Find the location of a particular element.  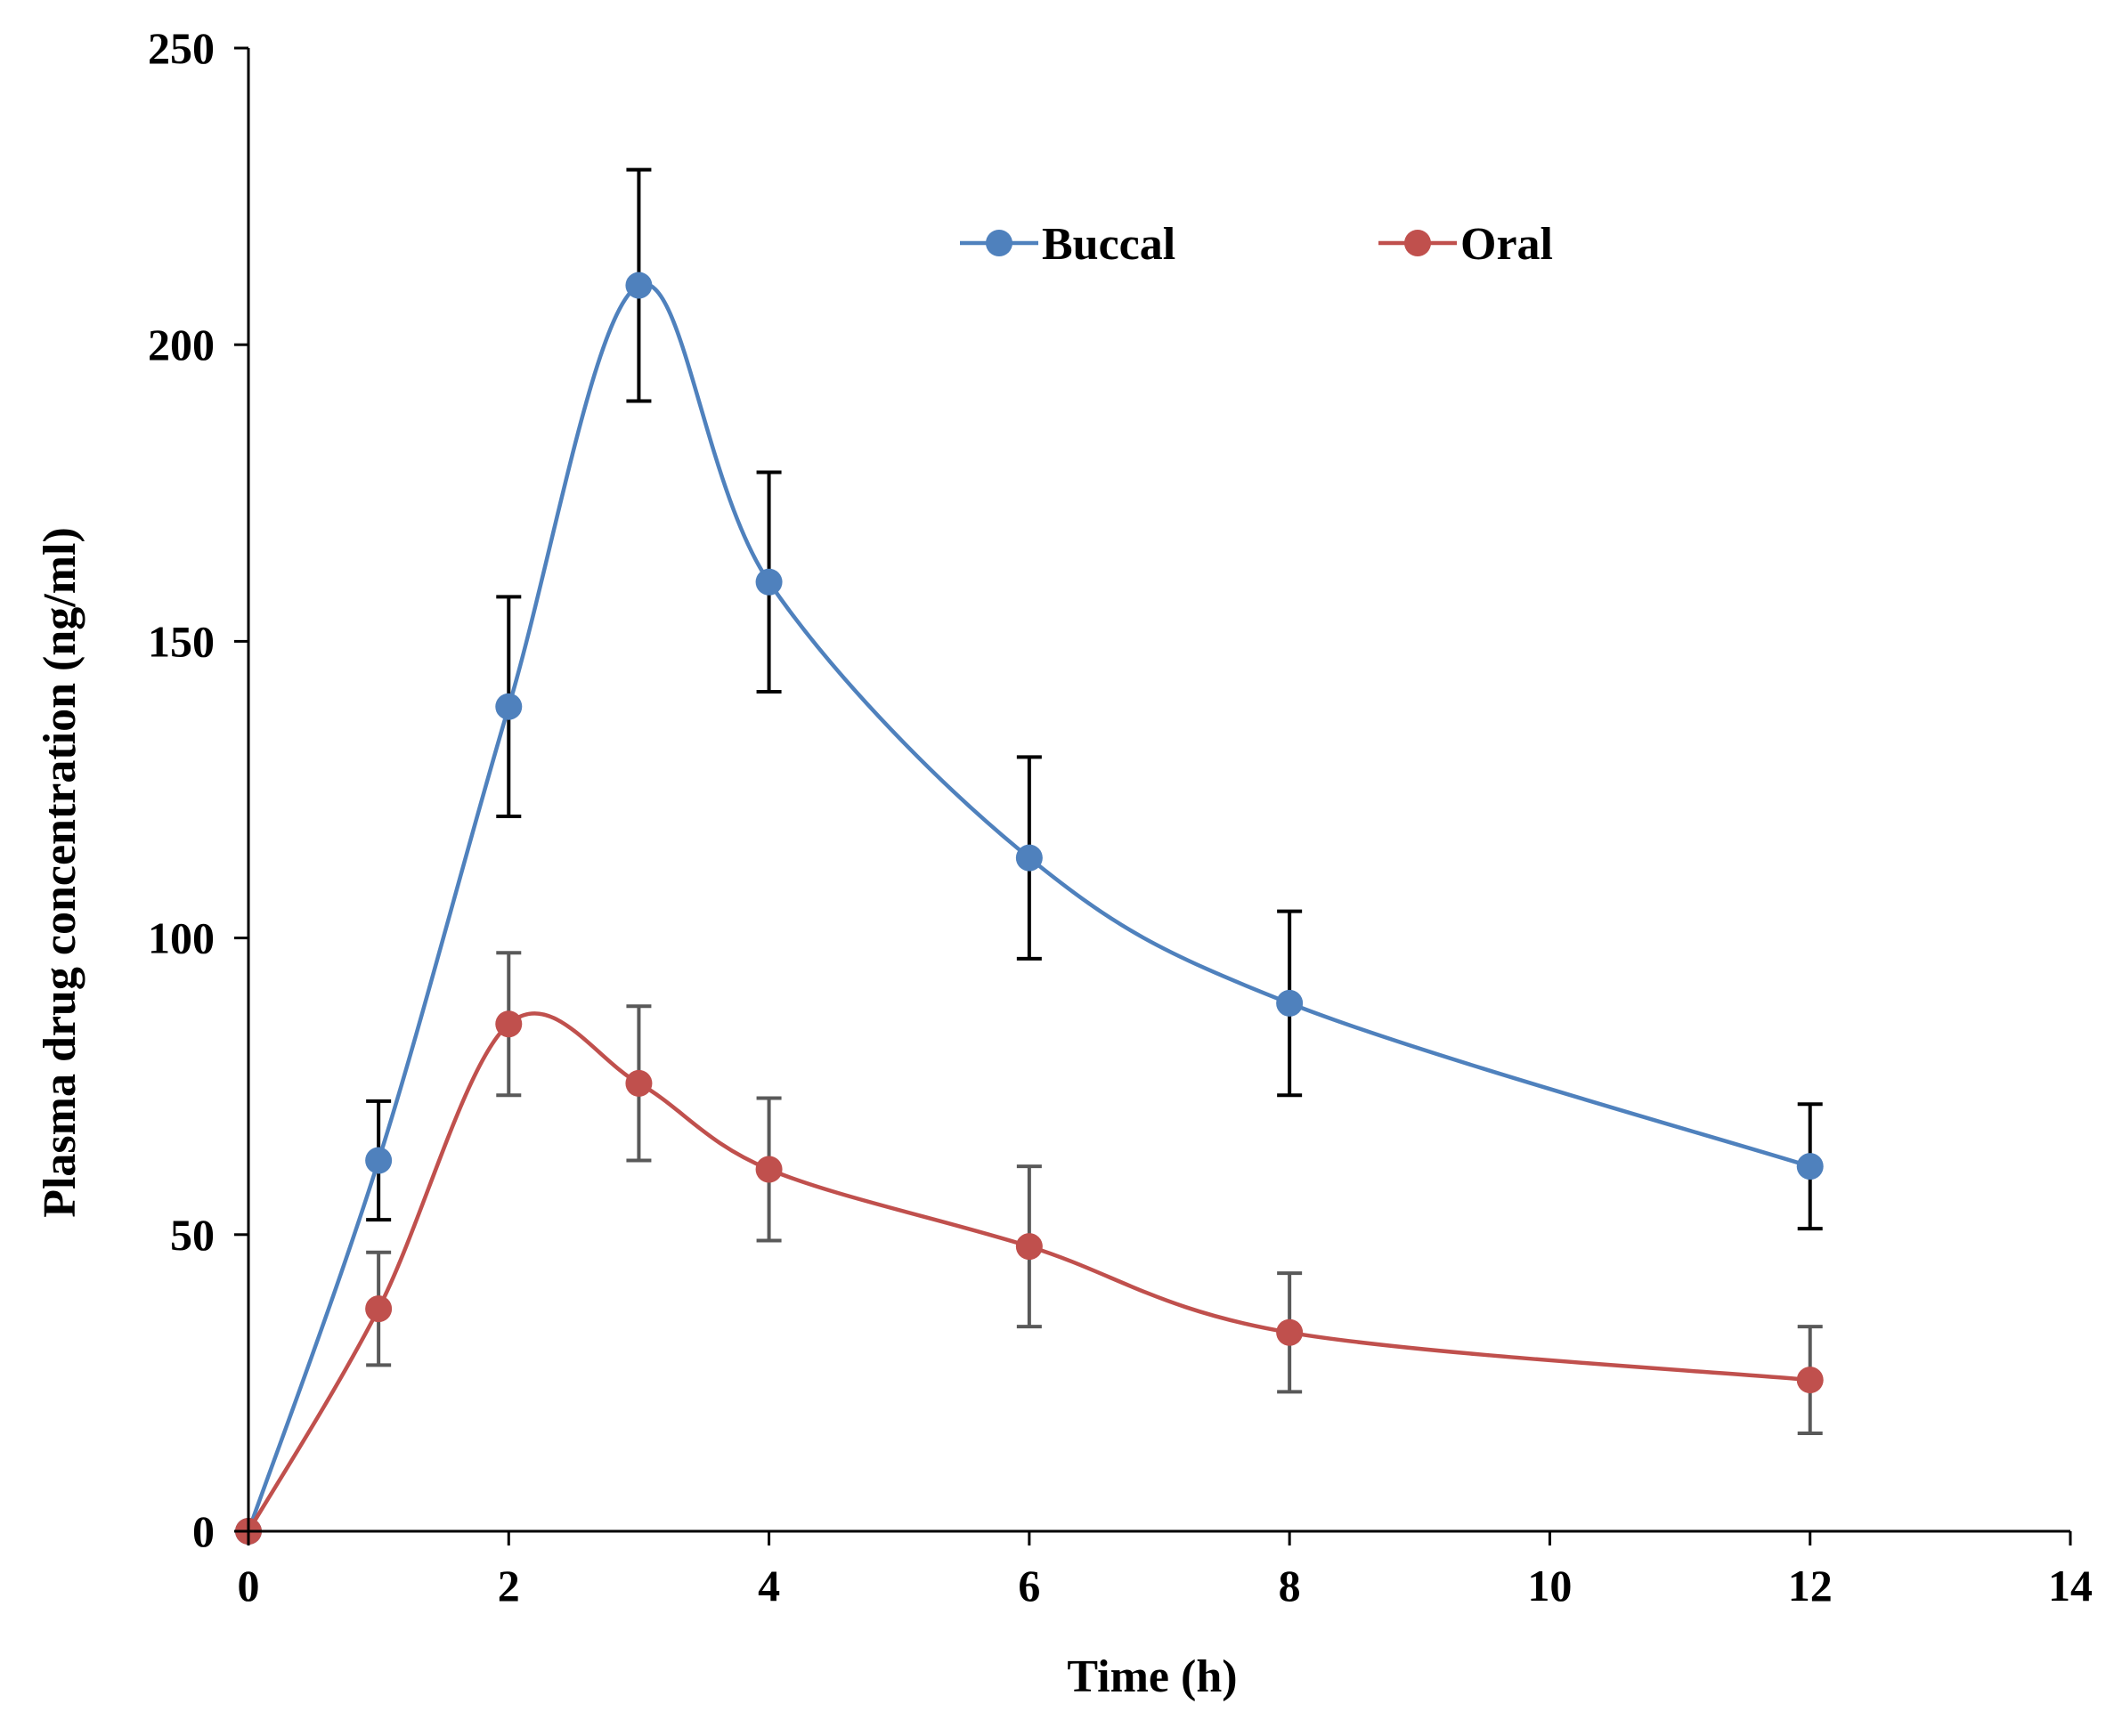

x-tick-label: 6 is located at coordinates (1029, 1585).